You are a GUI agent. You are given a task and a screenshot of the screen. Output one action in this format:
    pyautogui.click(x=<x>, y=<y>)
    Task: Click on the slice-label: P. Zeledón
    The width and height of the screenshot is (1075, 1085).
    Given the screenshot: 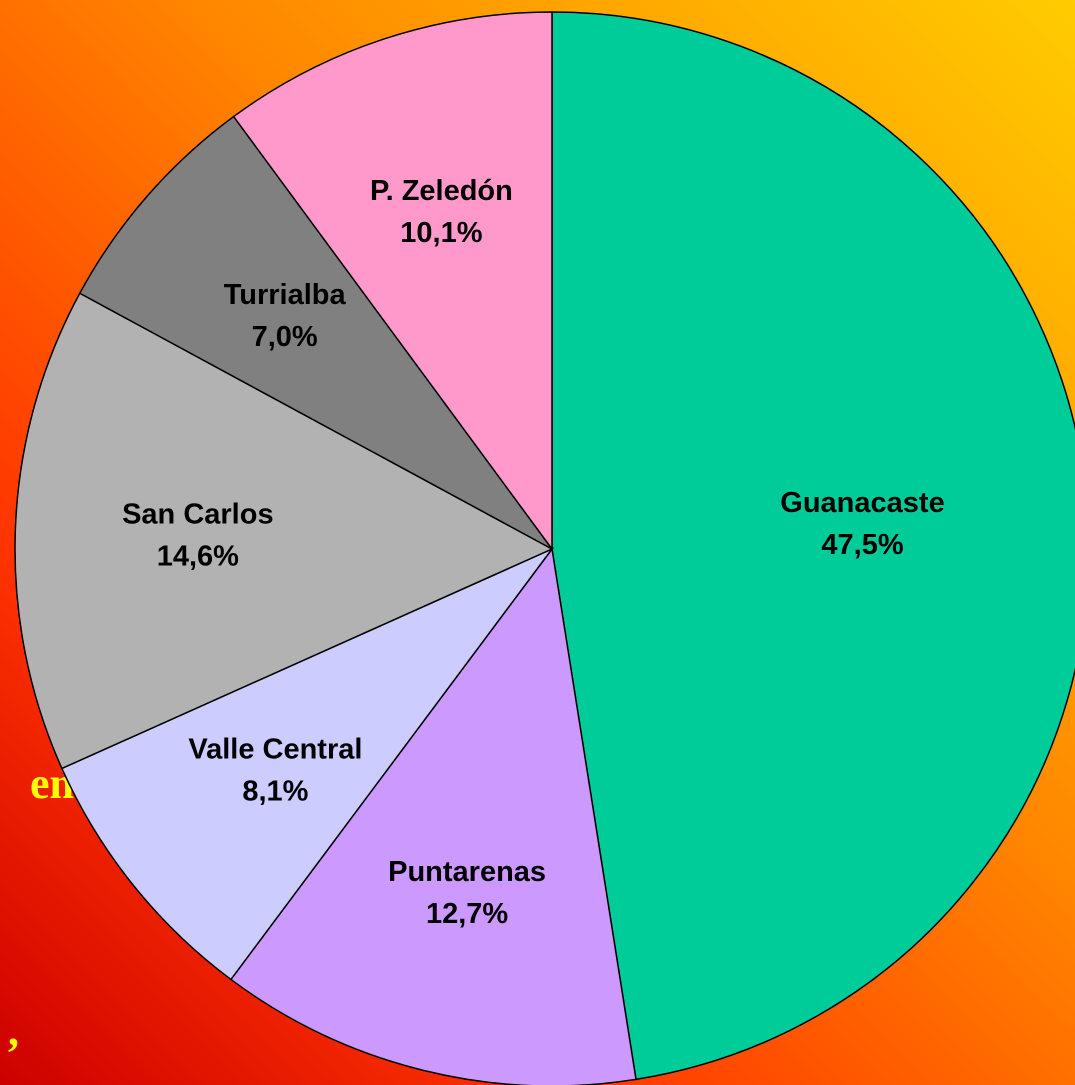 What is the action you would take?
    pyautogui.click(x=441, y=191)
    